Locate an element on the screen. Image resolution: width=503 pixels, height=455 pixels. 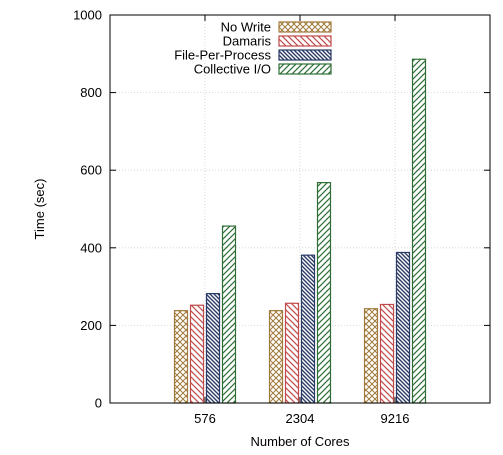
y-tick-label: 0 is located at coordinates (98, 403).